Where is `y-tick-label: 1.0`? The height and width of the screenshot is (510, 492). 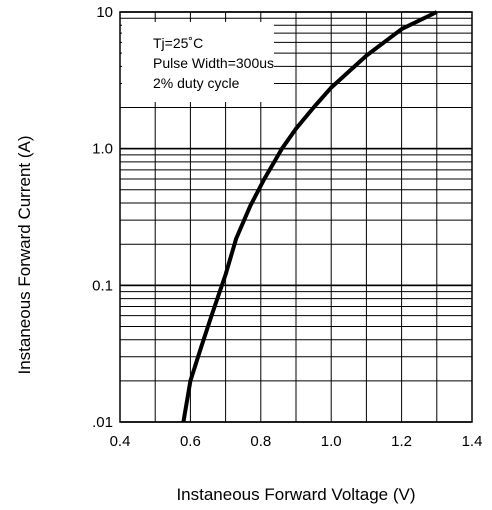
y-tick-label: 1.0 is located at coordinates (102, 149).